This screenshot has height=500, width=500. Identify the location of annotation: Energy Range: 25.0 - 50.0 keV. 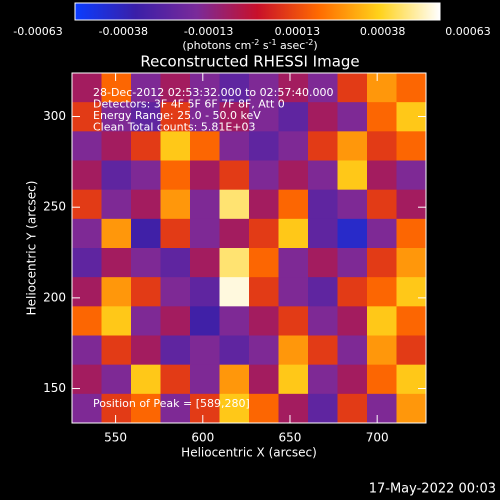
(177, 115).